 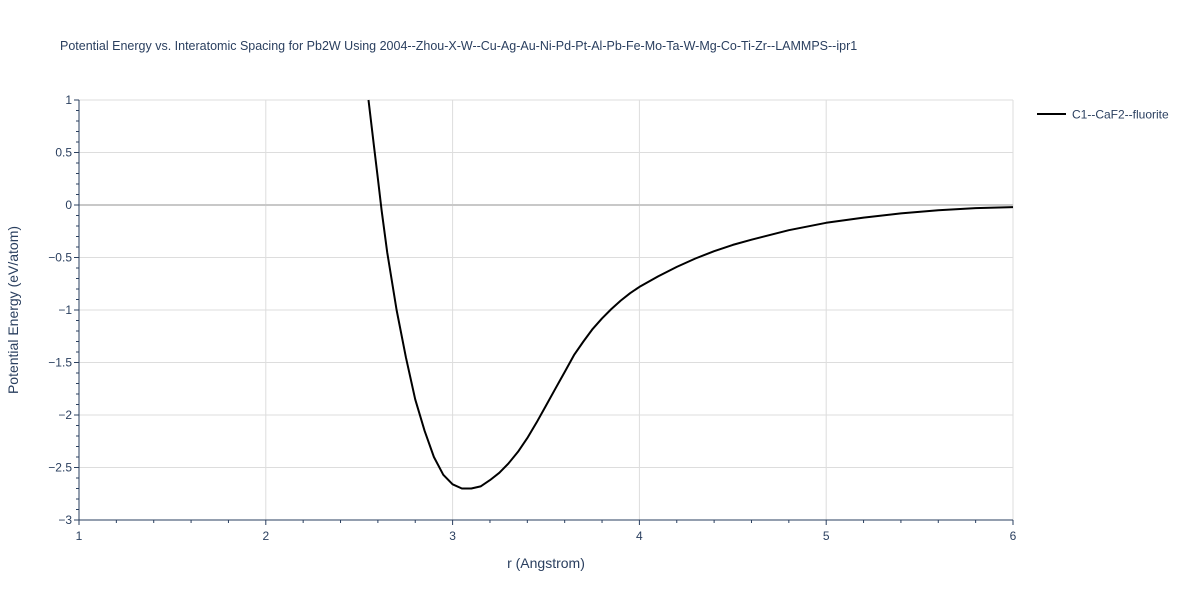 What do you see at coordinates (60, 468) in the screenshot?
I see `y-tick-label: −2.5` at bounding box center [60, 468].